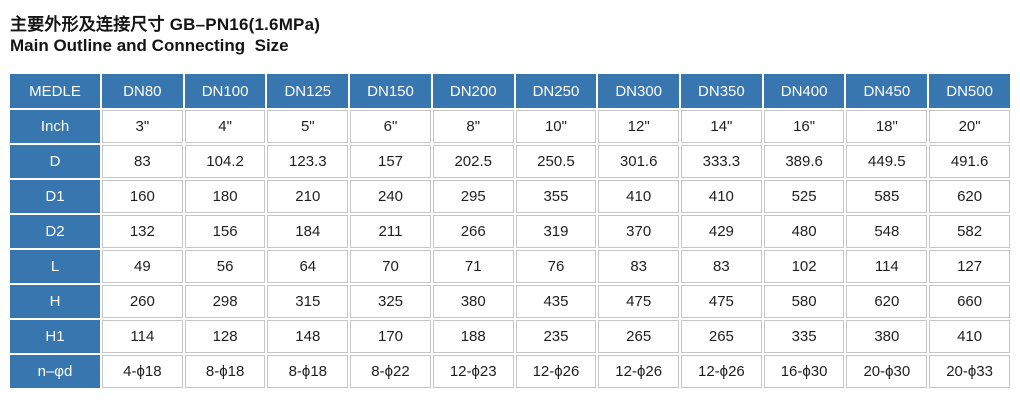 This screenshot has height=410, width=1020. I want to click on table-corner-medle: MEDLE, so click(55, 91).